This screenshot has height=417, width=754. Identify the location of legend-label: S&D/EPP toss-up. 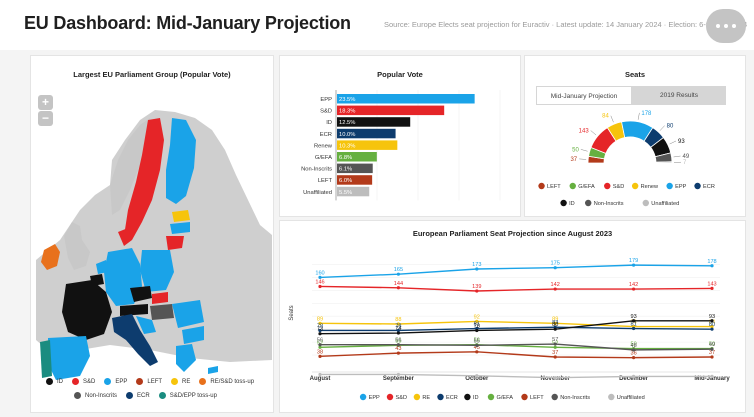
(193, 395).